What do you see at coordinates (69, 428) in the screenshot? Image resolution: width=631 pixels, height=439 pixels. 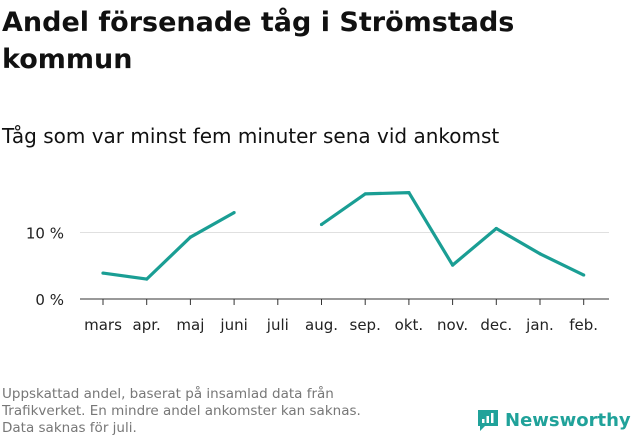 I see `footnote-line: Data saknas för juli.` at bounding box center [69, 428].